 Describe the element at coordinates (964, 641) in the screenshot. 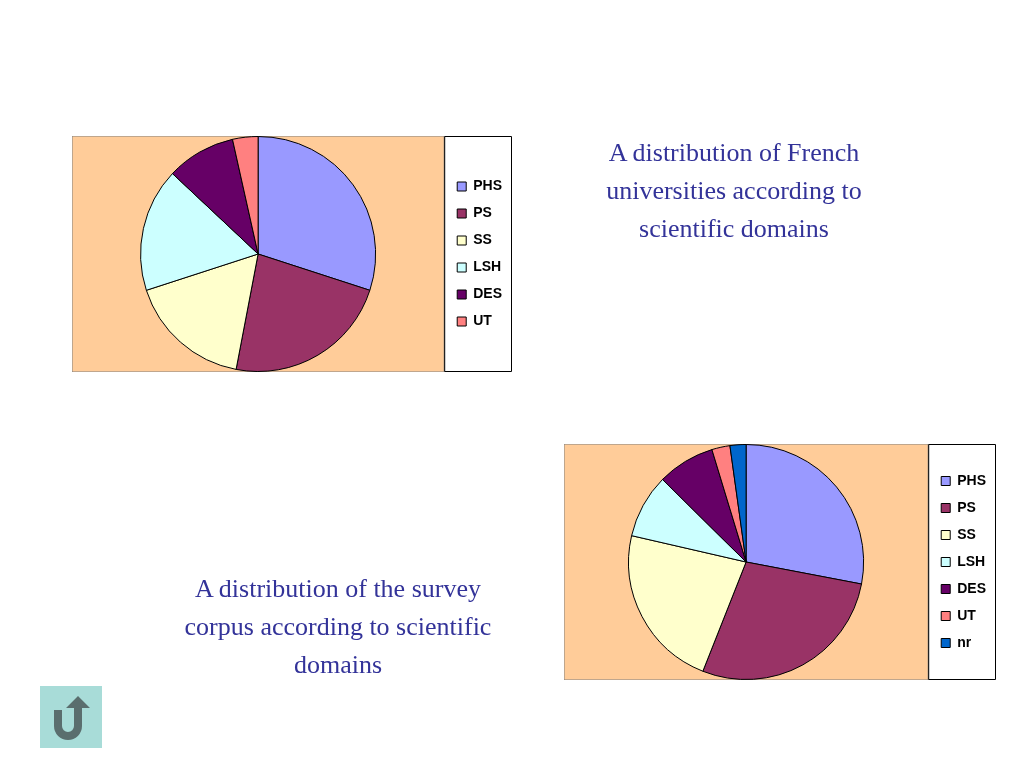

I see `legend-label: nr` at that location.